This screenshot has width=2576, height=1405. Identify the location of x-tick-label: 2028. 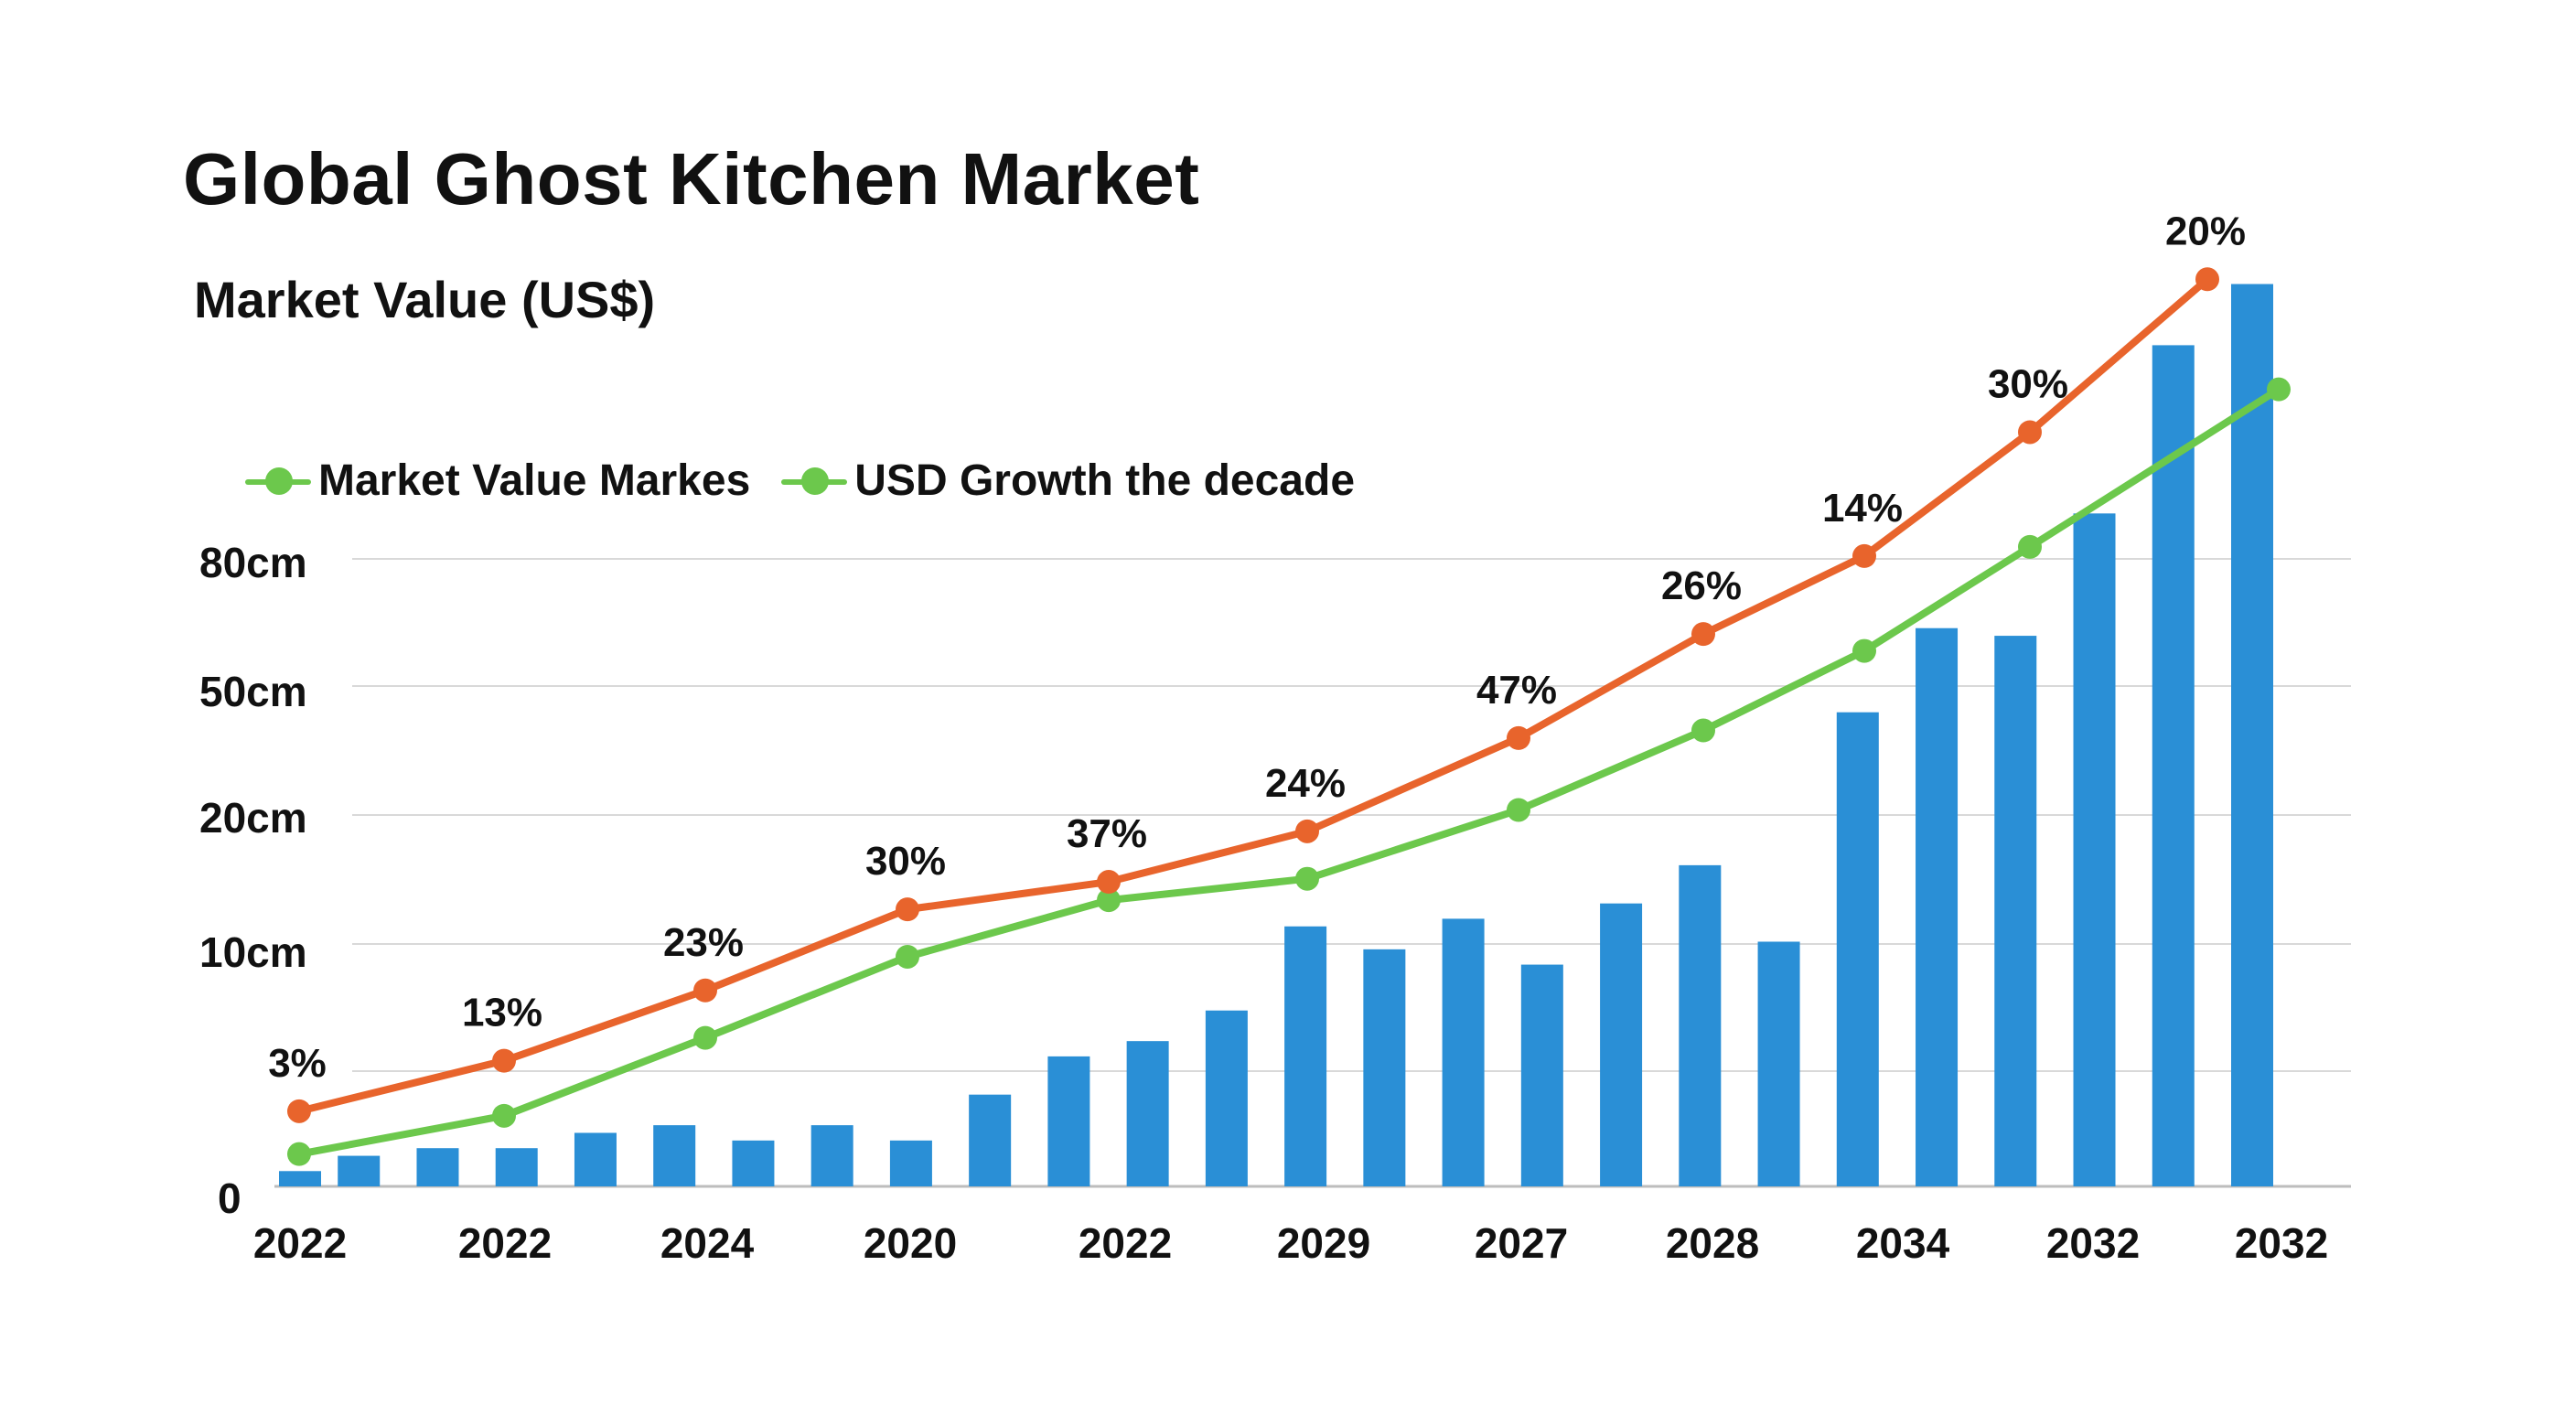
(1713, 1243).